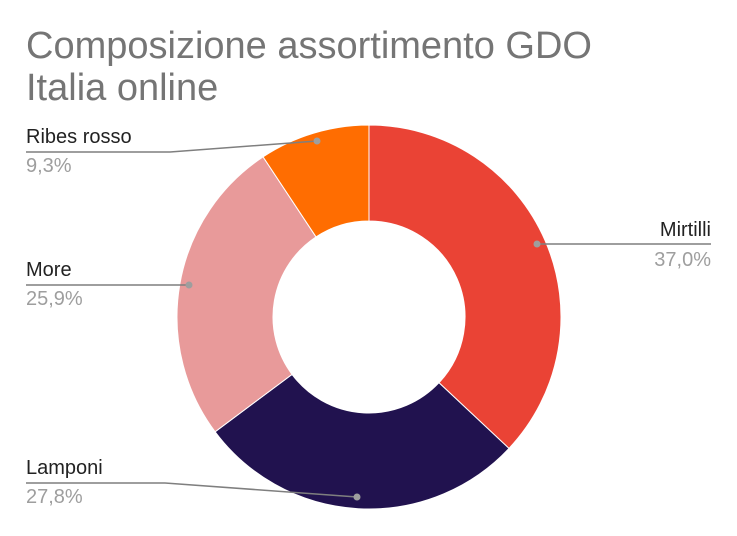  Describe the element at coordinates (357, 497) in the screenshot. I see `leader-dot-lamponi` at that location.